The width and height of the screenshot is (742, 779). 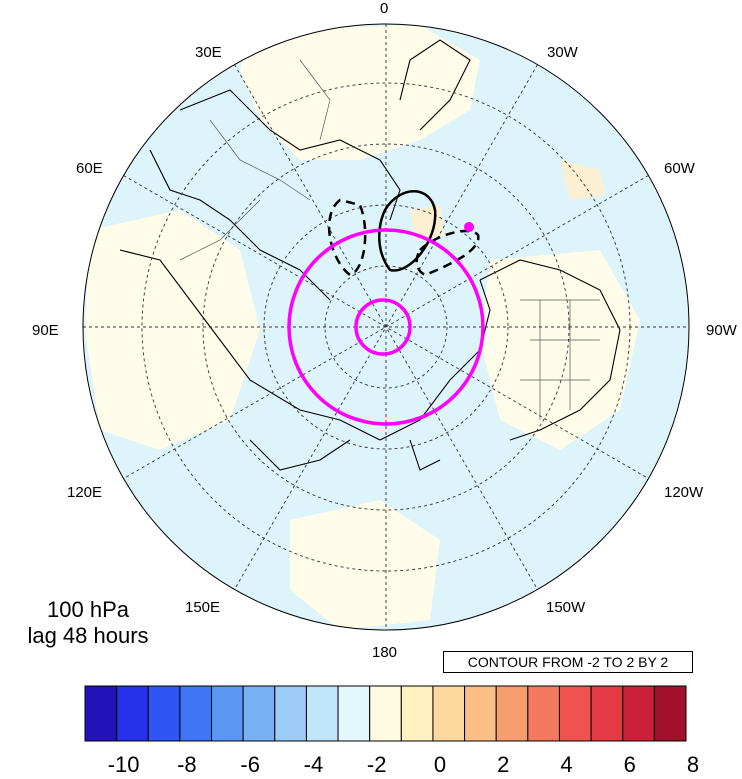 I want to click on lon-label-150e: 150E, so click(x=203, y=607).